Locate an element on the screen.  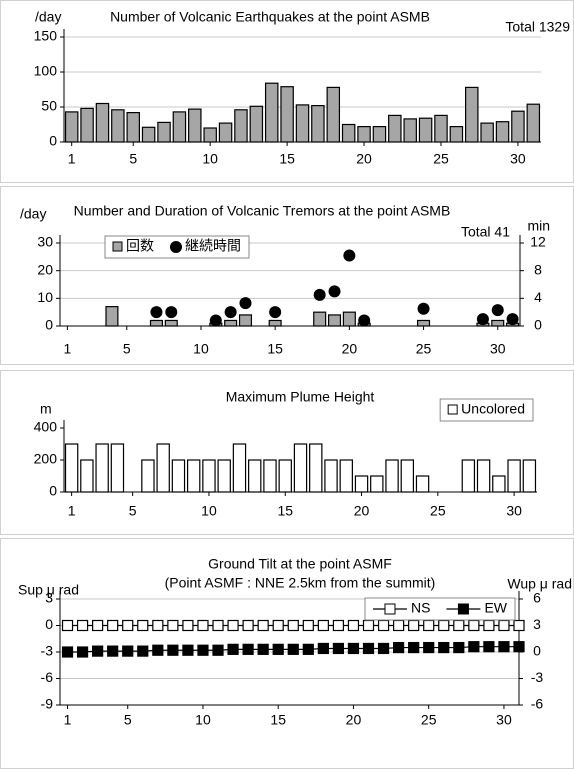
legend: Uncolored is located at coordinates (486, 410).